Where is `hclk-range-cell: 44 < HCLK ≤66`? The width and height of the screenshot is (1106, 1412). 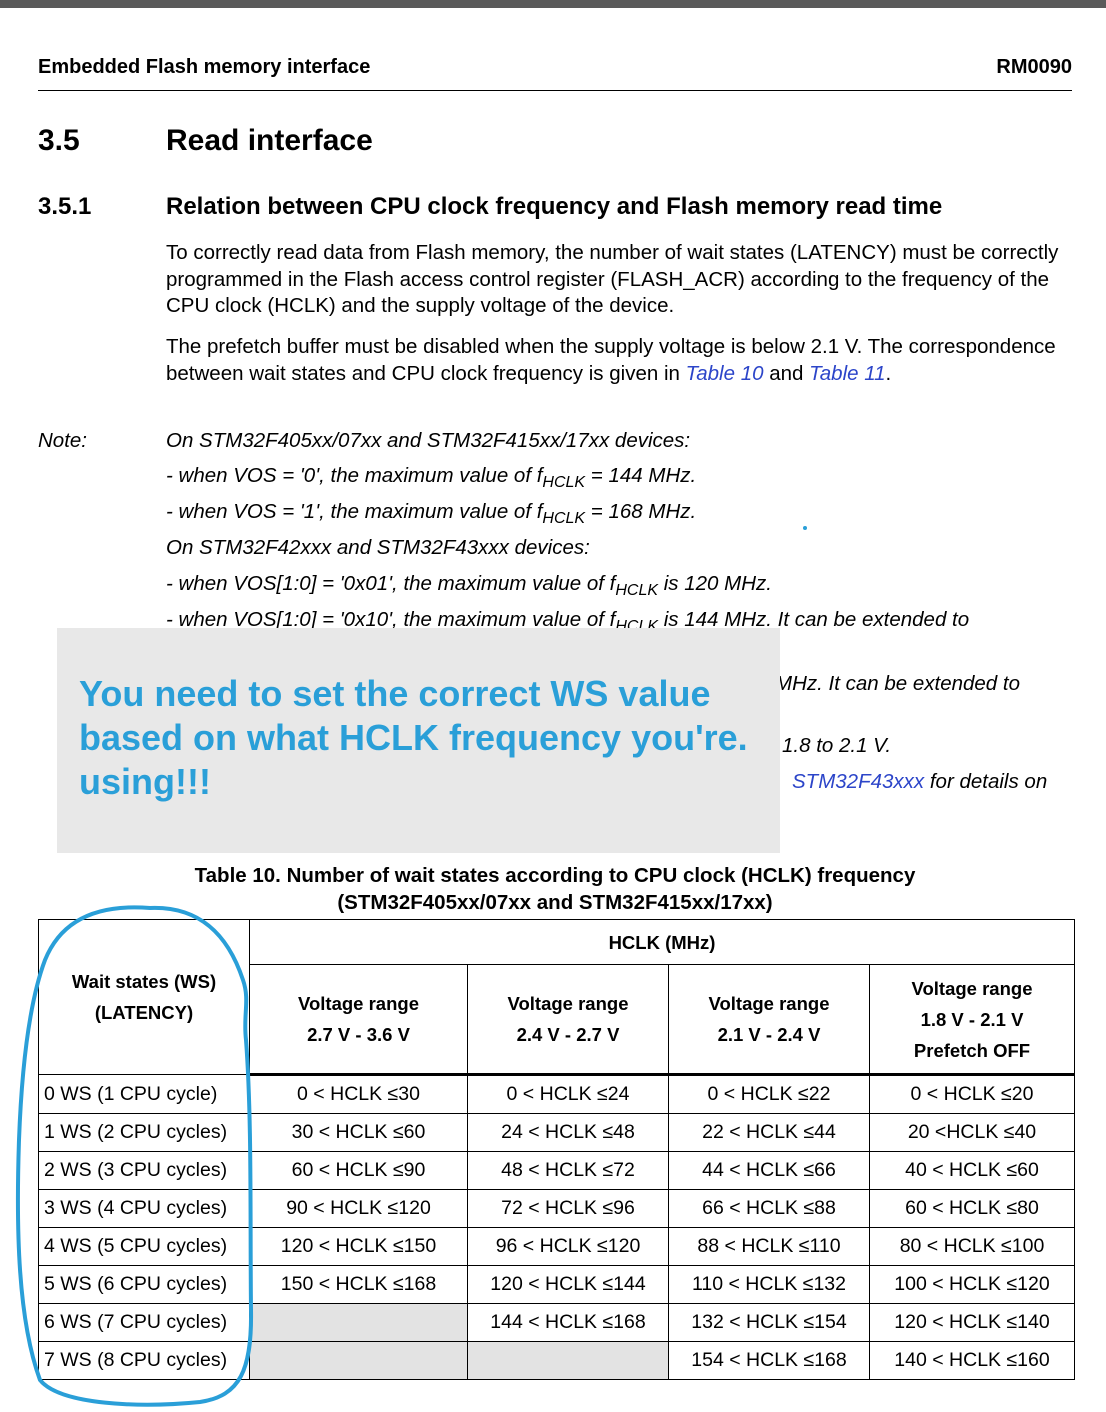 hclk-range-cell: 44 < HCLK ≤66 is located at coordinates (769, 1170).